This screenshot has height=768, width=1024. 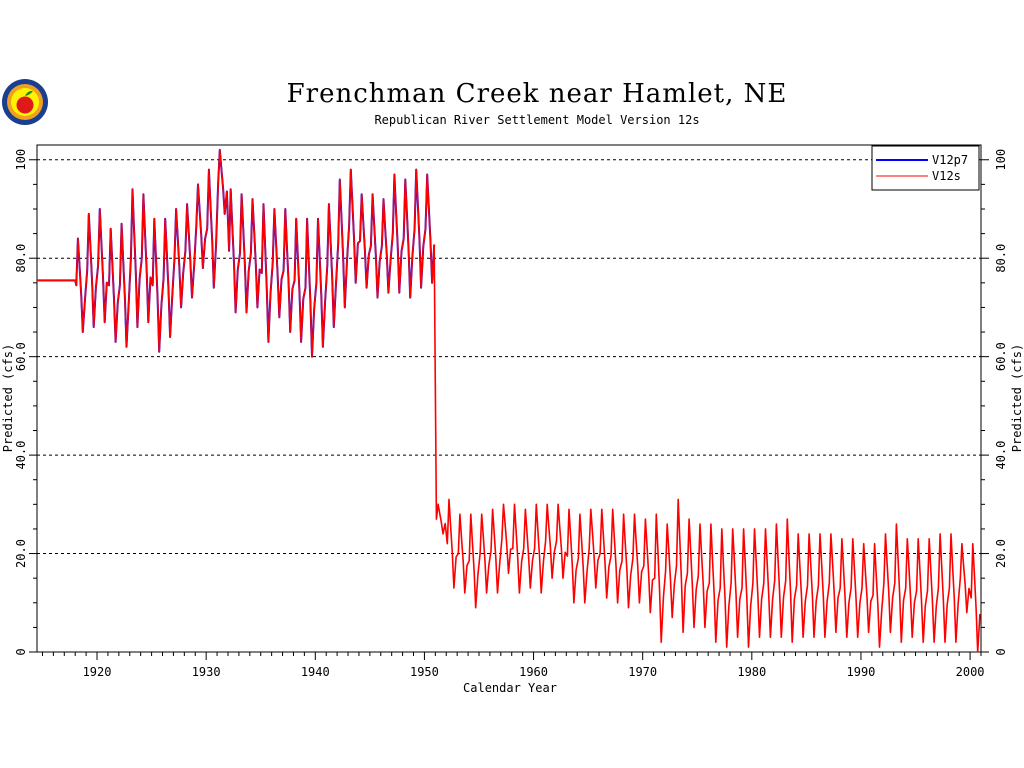 What do you see at coordinates (21, 455) in the screenshot?
I see `y-tick-label-left: 40.0` at bounding box center [21, 455].